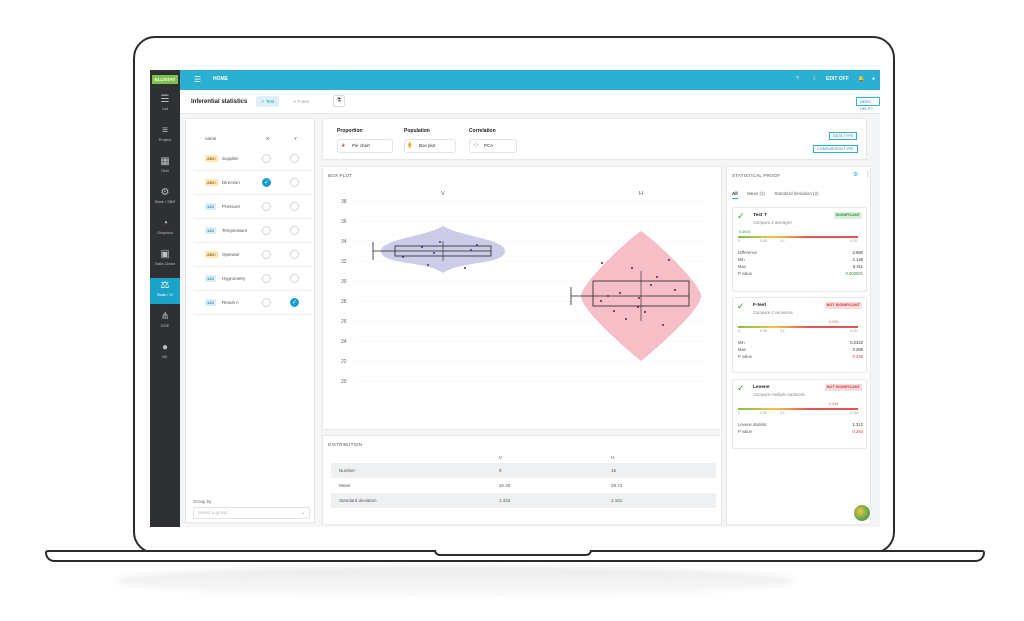 This screenshot has width=1024, height=621. What do you see at coordinates (837, 79) in the screenshot?
I see `edit-off-toggle: EDIT OFF` at bounding box center [837, 79].